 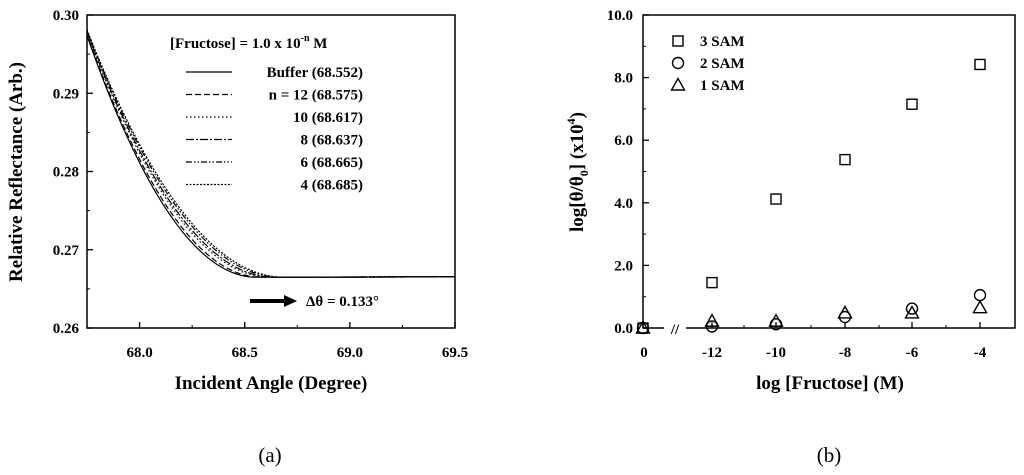 I want to click on panel-a-x-label: Incident Angle (Degree), so click(x=271, y=383).